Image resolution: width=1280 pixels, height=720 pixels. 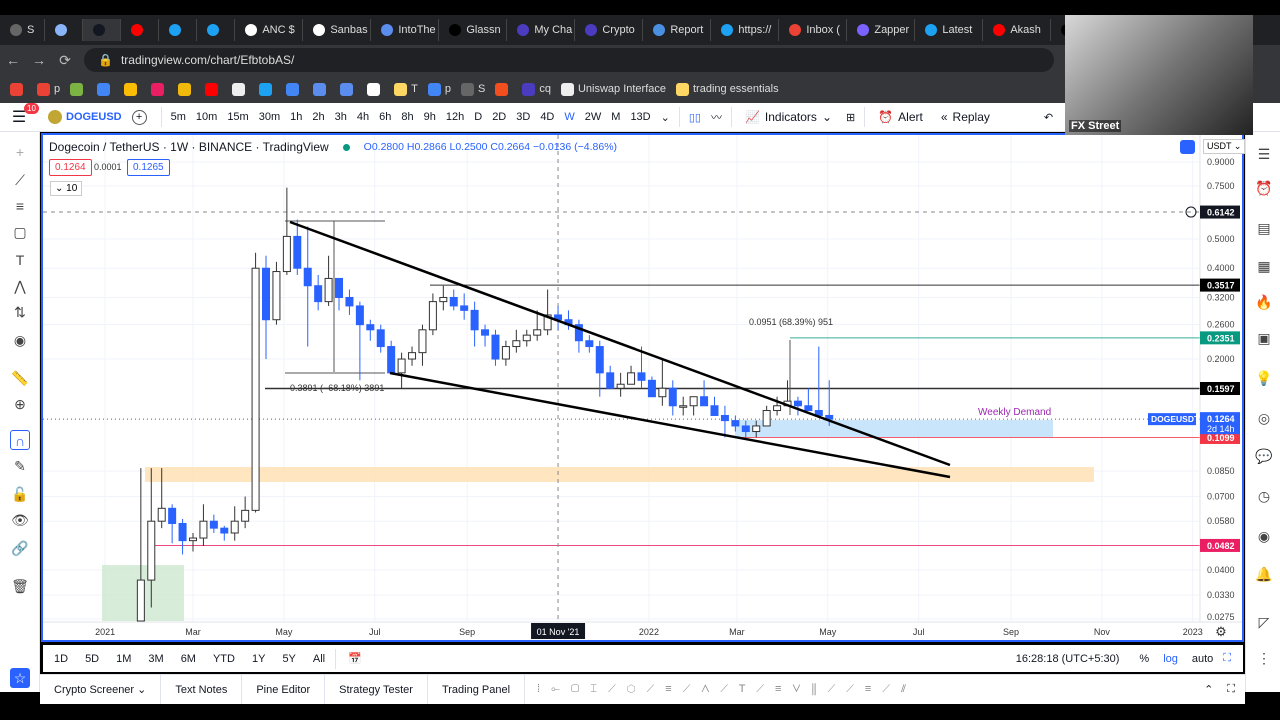 What do you see at coordinates (949, 30) in the screenshot?
I see `browser-tab: Latest` at bounding box center [949, 30].